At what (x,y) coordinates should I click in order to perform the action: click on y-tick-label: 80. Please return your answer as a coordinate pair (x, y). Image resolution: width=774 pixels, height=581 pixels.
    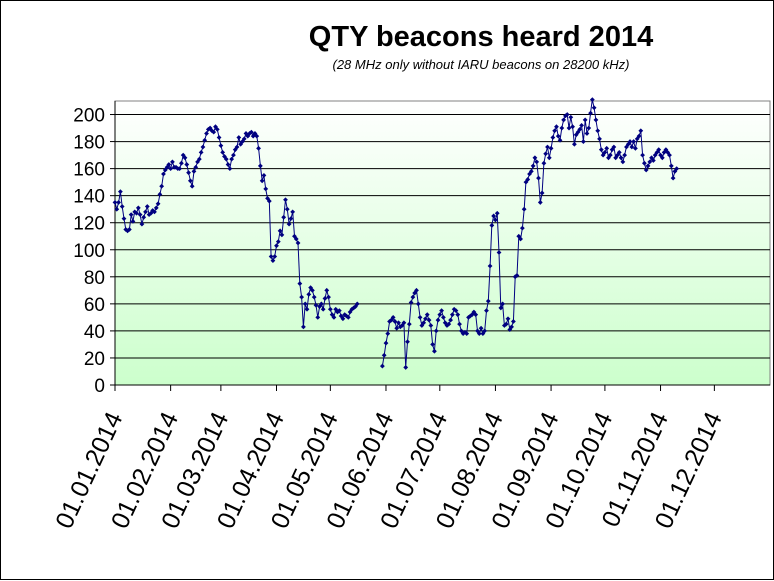
    Looking at the image, I should click on (94, 278).